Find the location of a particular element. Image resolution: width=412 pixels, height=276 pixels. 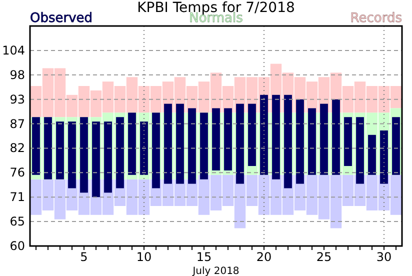

y-tick-label: 71 is located at coordinates (17, 197).